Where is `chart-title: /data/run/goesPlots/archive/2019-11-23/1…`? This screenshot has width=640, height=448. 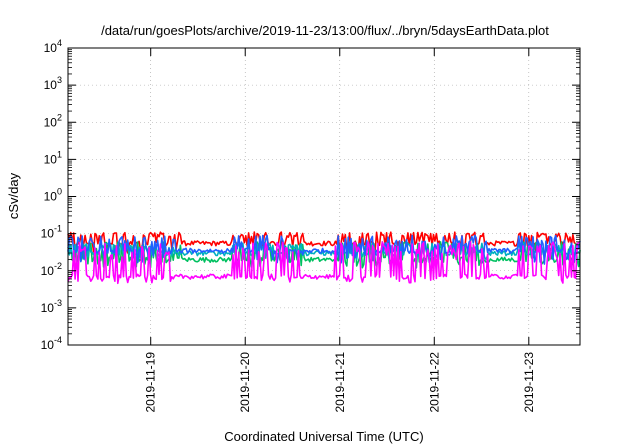 chart-title: /data/run/goesPlots/archive/2019-11-23/1… is located at coordinates (325, 30).